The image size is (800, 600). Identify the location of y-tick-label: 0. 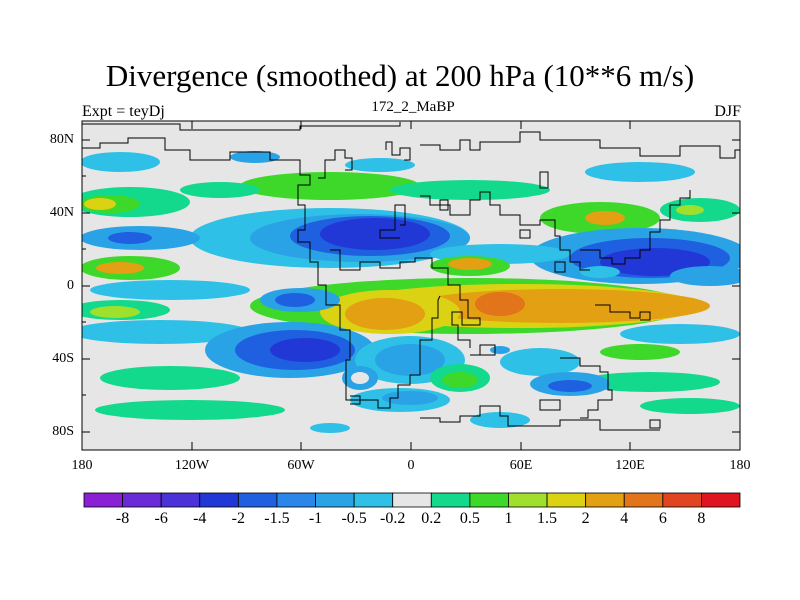
(70, 285).